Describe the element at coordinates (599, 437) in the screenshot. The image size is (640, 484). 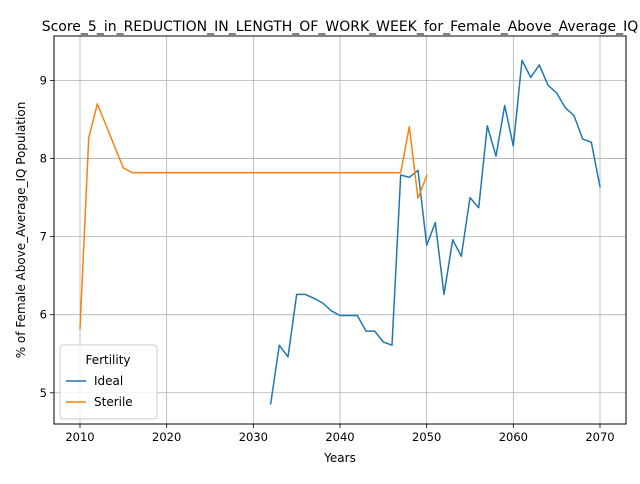
I see `x-tick-label: 2070` at that location.